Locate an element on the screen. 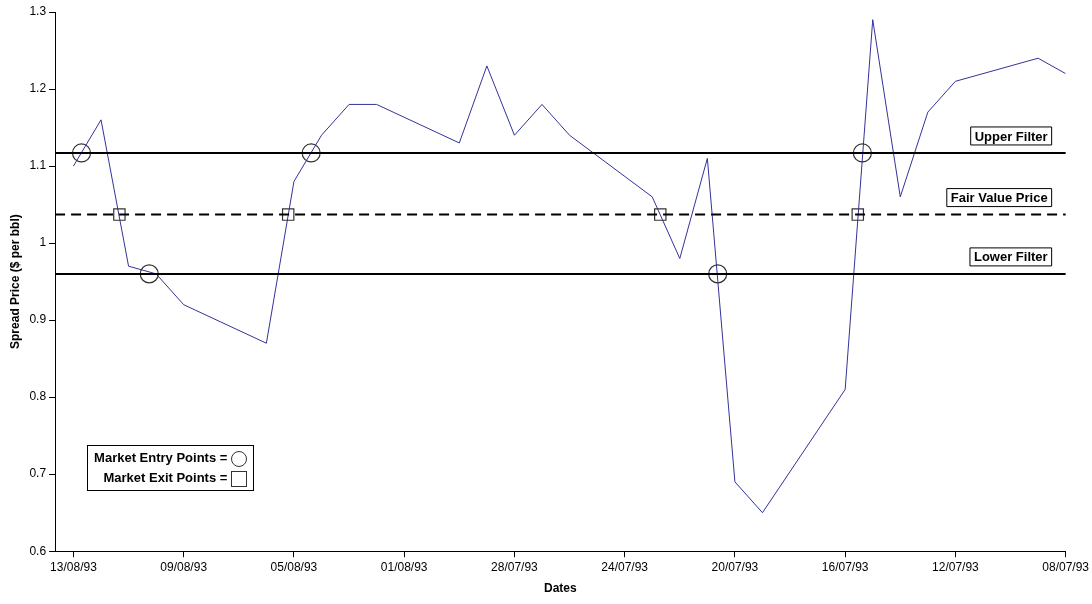  y-tick-label: 0.9 is located at coordinates (38, 319).